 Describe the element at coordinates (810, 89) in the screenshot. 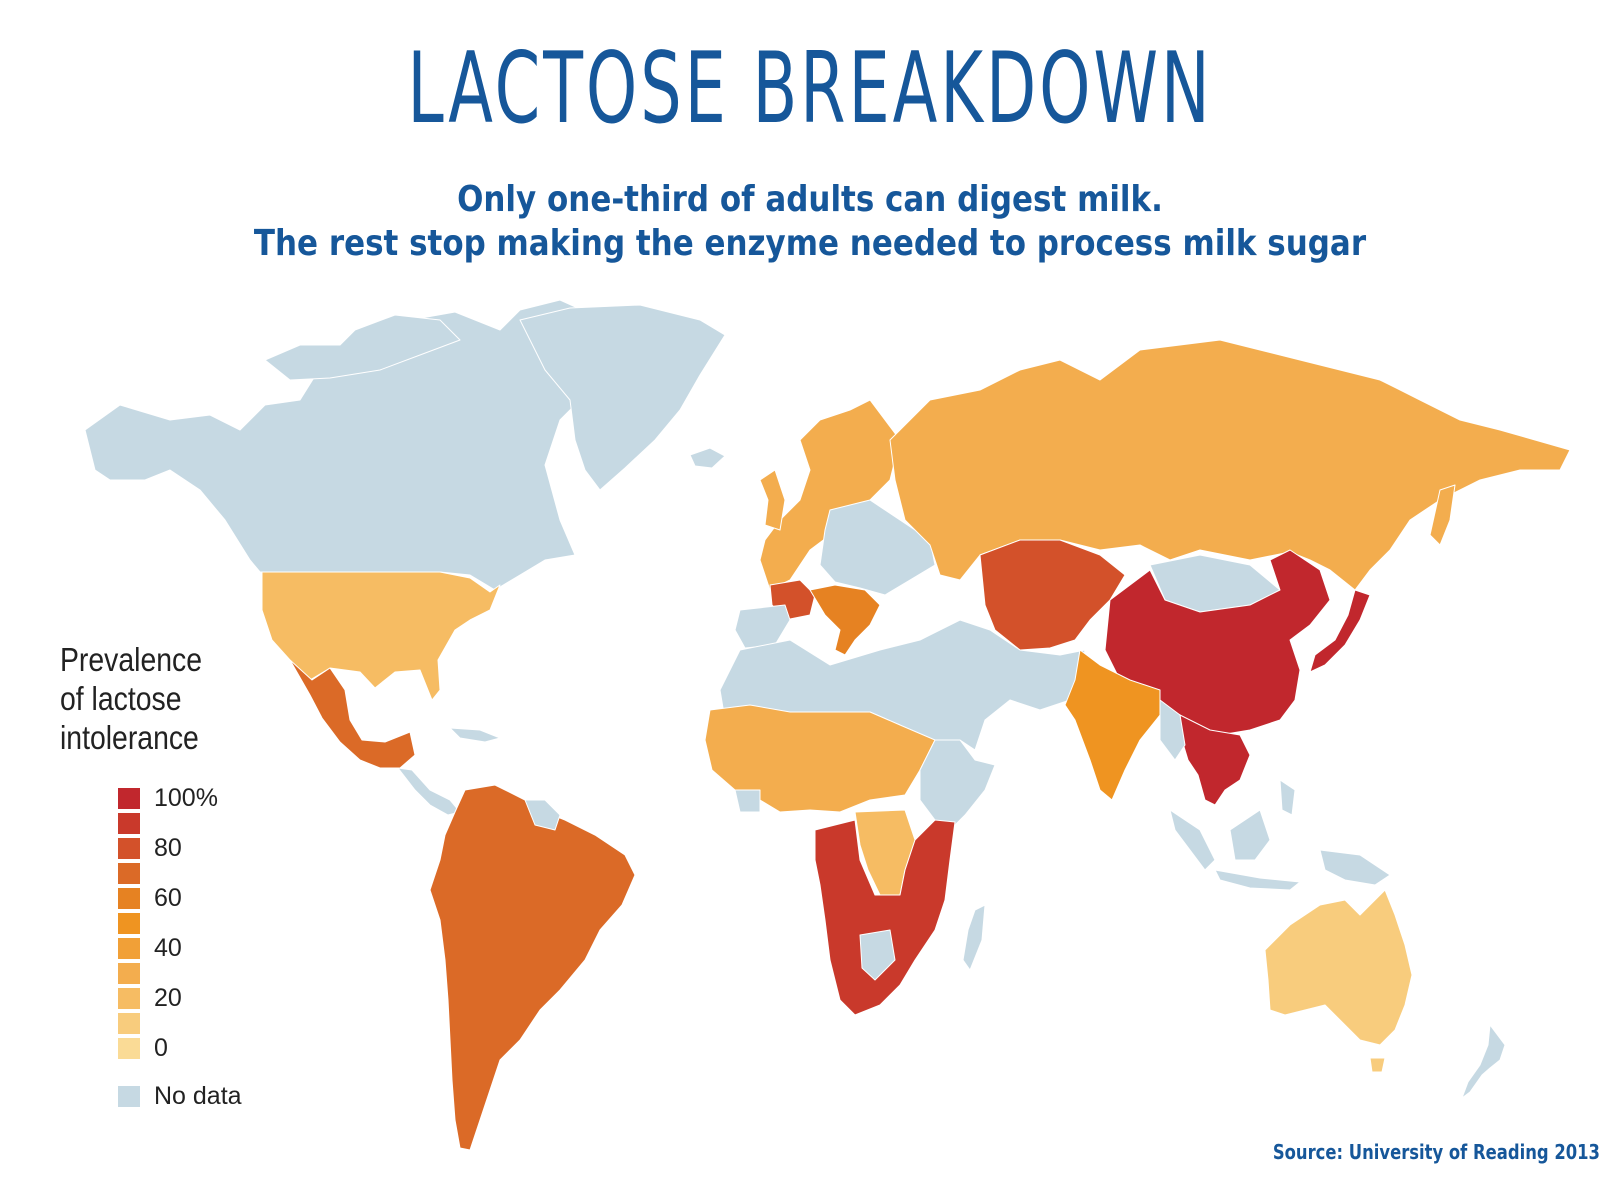

I see `page-title: LACTOSE BREAKDOWN` at that location.